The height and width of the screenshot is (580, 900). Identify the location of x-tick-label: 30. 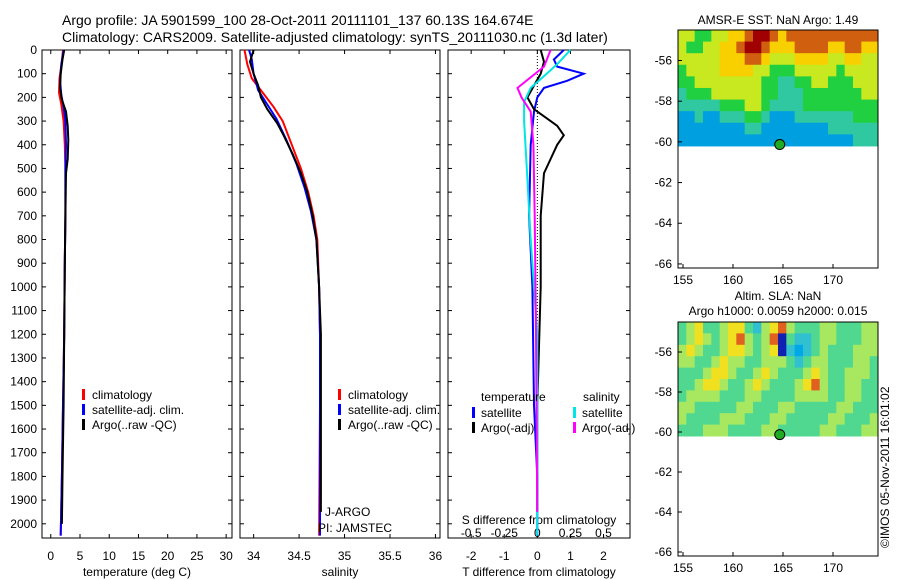
(226, 556).